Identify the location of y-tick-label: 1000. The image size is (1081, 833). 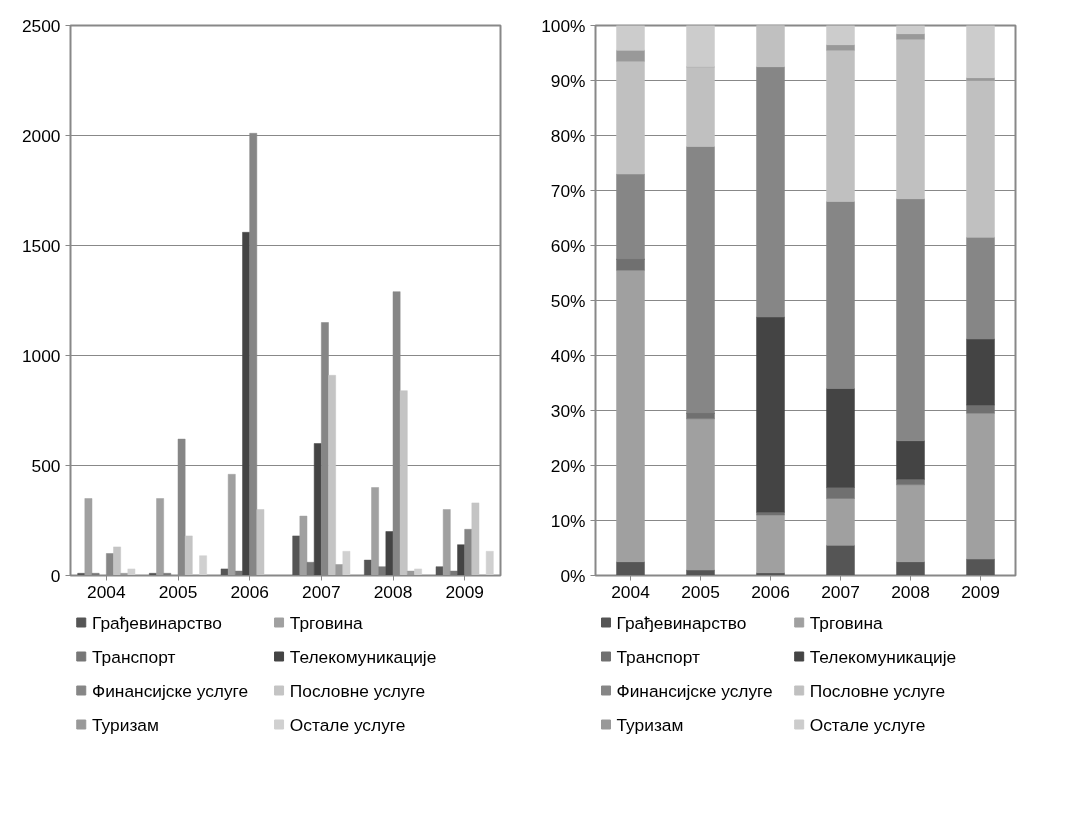
(41, 355).